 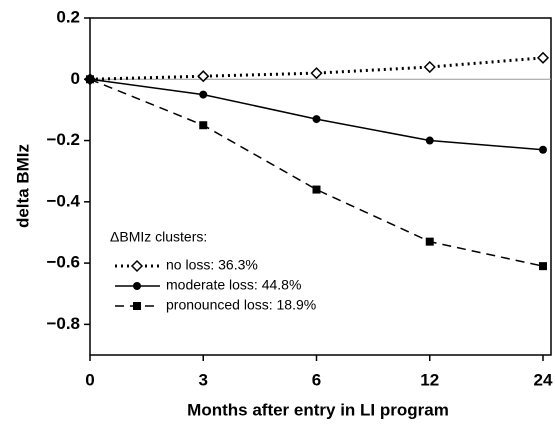 What do you see at coordinates (241, 305) in the screenshot?
I see `legend-label: pronounced loss: 18.9%` at bounding box center [241, 305].